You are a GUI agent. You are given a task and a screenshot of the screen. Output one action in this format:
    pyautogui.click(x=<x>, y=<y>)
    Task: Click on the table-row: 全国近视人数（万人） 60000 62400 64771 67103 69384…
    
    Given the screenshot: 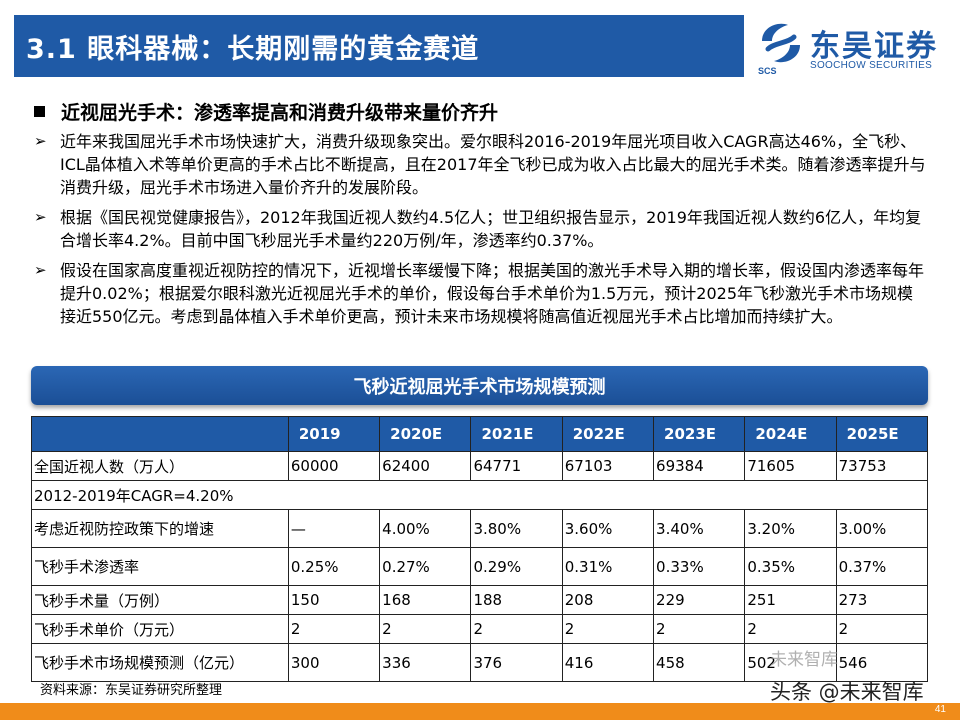 What is the action you would take?
    pyautogui.click(x=480, y=466)
    